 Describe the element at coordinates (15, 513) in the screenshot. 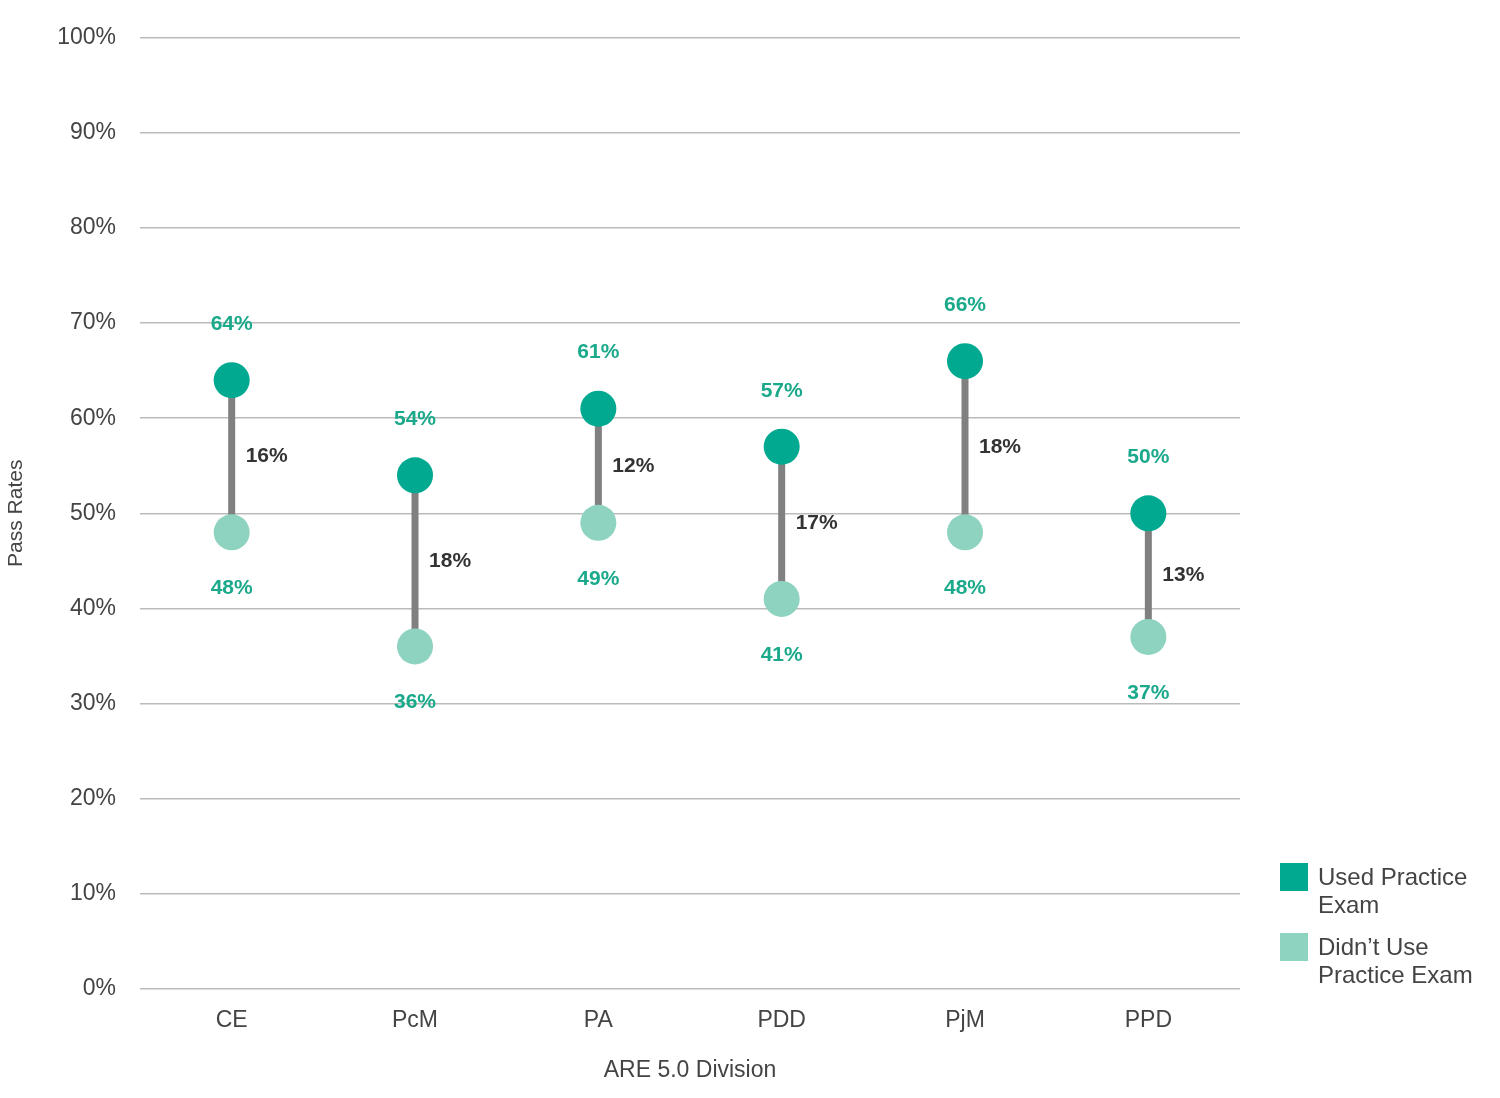

I see `y-axis-title: Pass Rates` at that location.